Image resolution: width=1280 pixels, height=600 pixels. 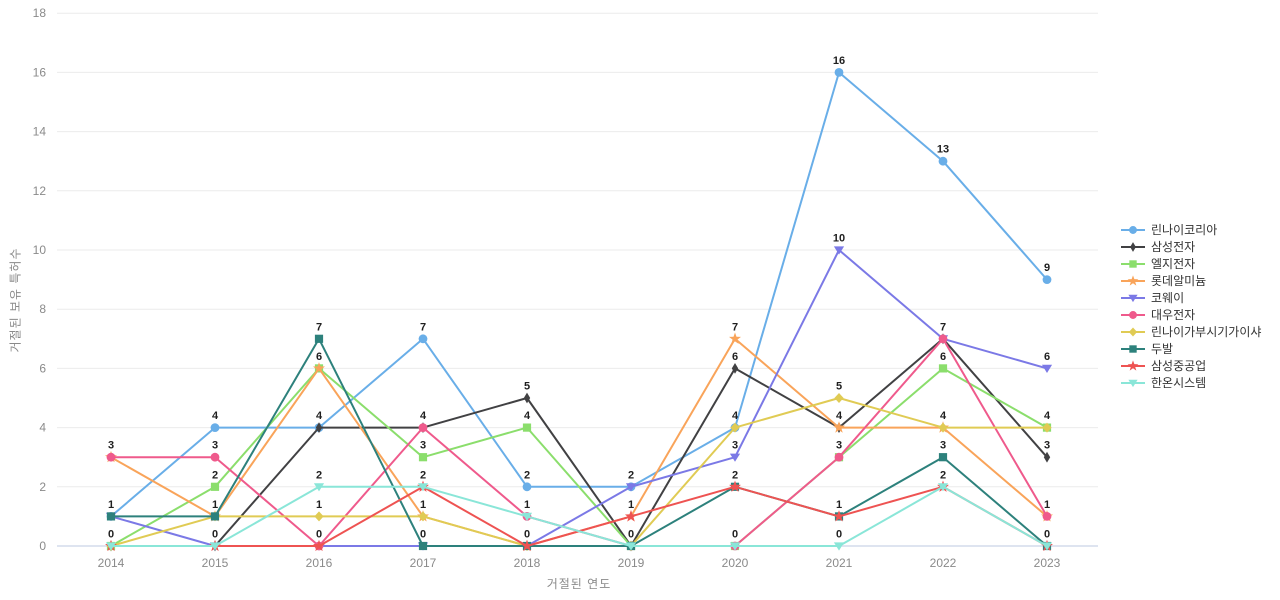 What do you see at coordinates (1173, 247) in the screenshot?
I see `legend-label: 삼성전자` at bounding box center [1173, 247].